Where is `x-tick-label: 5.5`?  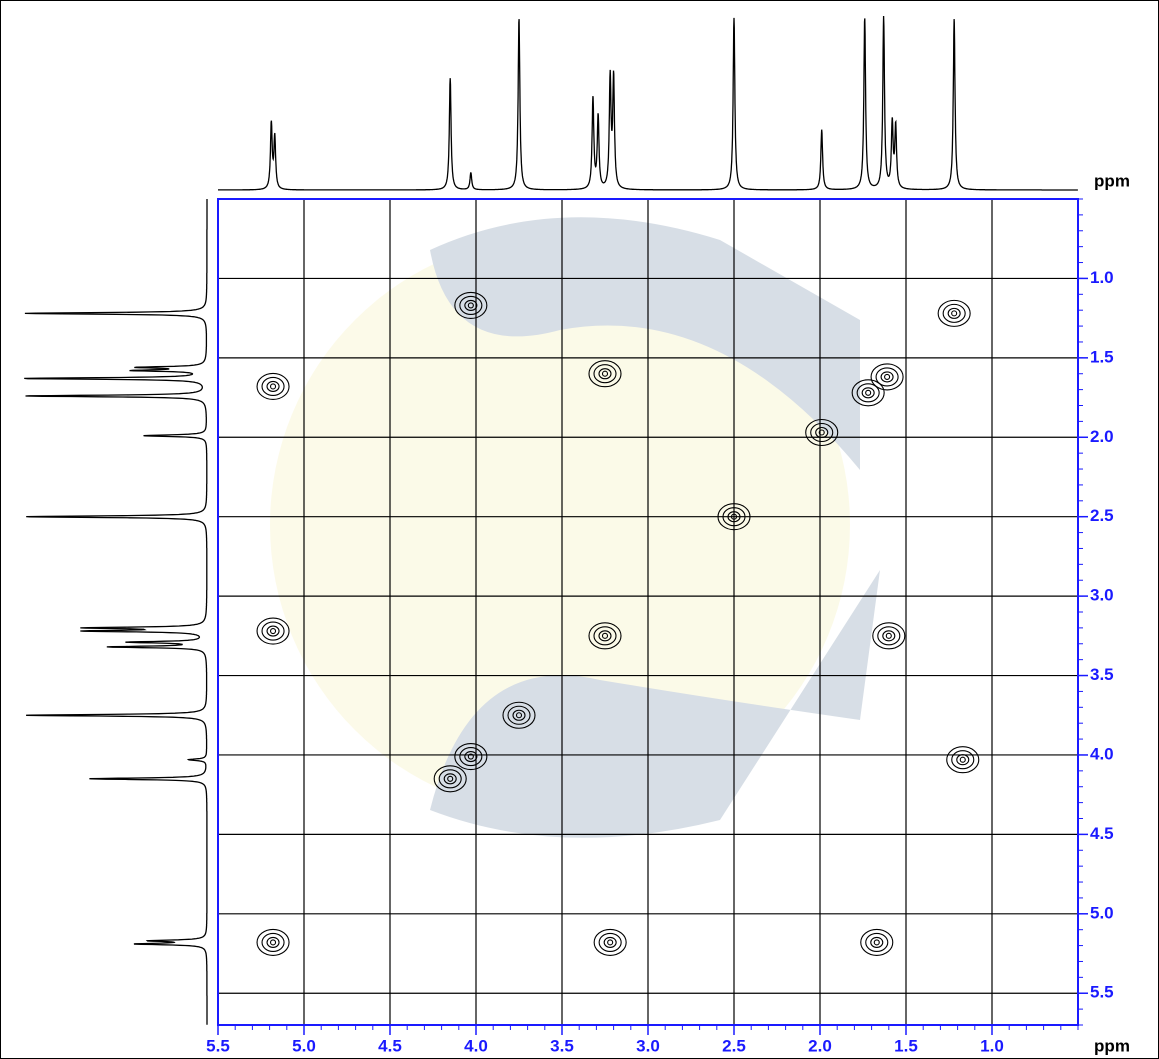 x-tick-label: 5.5 is located at coordinates (218, 1045).